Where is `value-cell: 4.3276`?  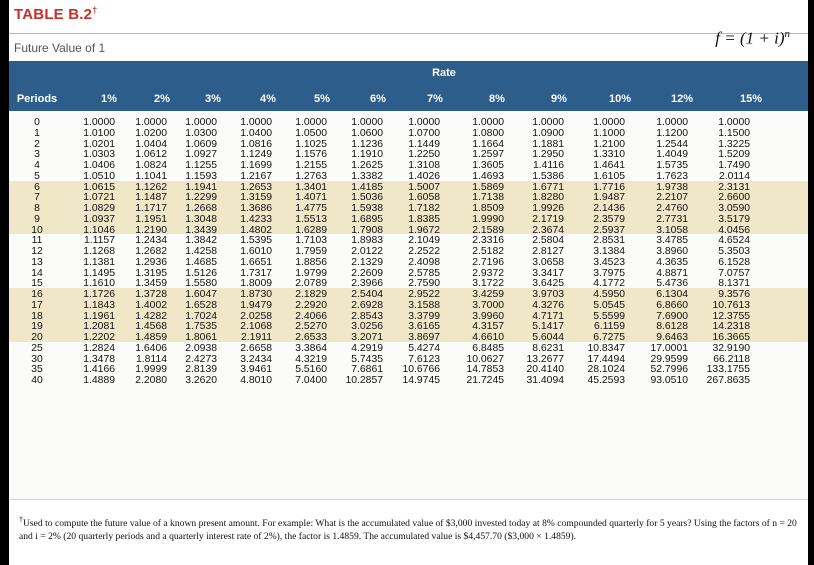 value-cell: 4.3276 is located at coordinates (548, 305).